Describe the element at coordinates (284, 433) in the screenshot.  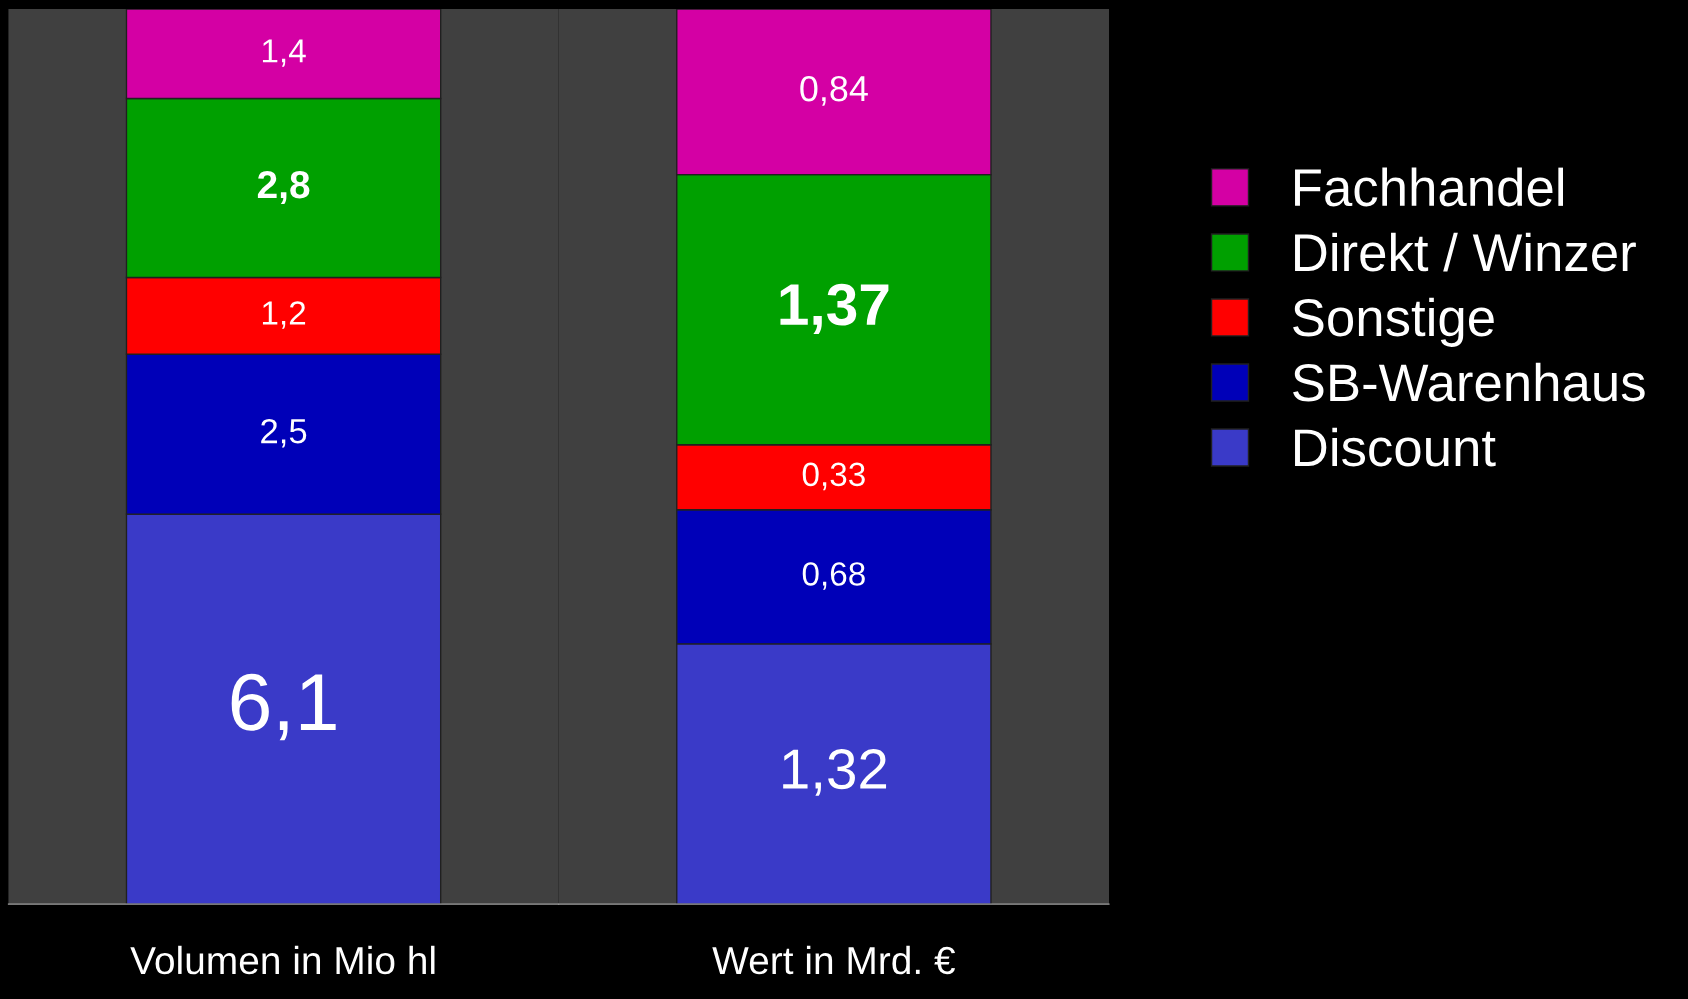
I see `data-label: 2,5` at that location.